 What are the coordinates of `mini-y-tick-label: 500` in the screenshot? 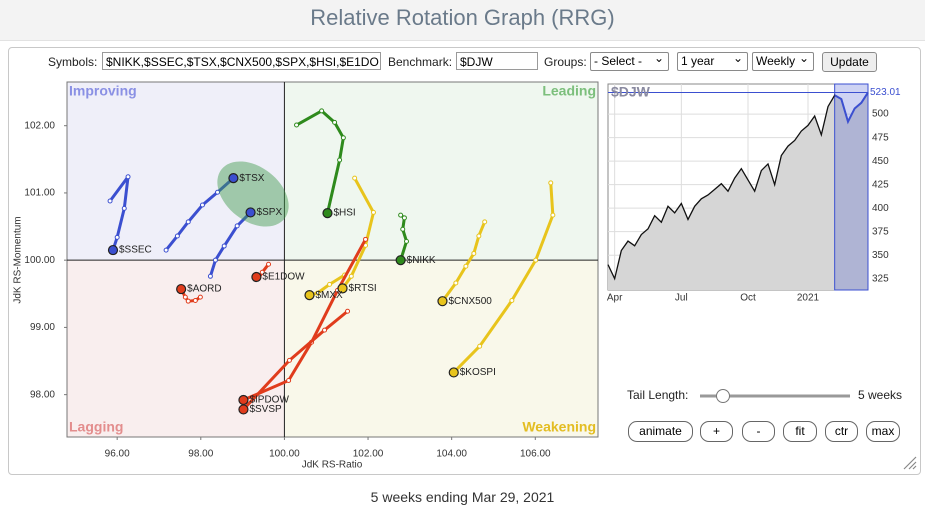 It's located at (880, 114).